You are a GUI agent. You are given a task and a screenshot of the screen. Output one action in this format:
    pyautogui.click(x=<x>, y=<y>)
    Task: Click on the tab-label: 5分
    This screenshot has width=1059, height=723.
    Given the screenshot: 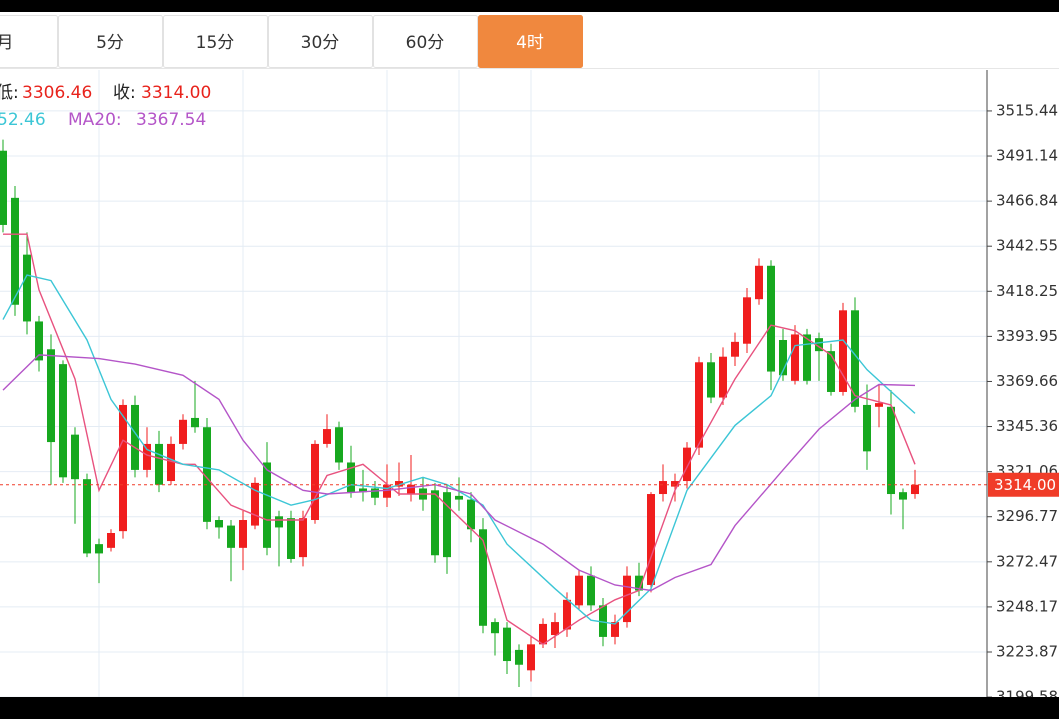 What is the action you would take?
    pyautogui.click(x=110, y=43)
    